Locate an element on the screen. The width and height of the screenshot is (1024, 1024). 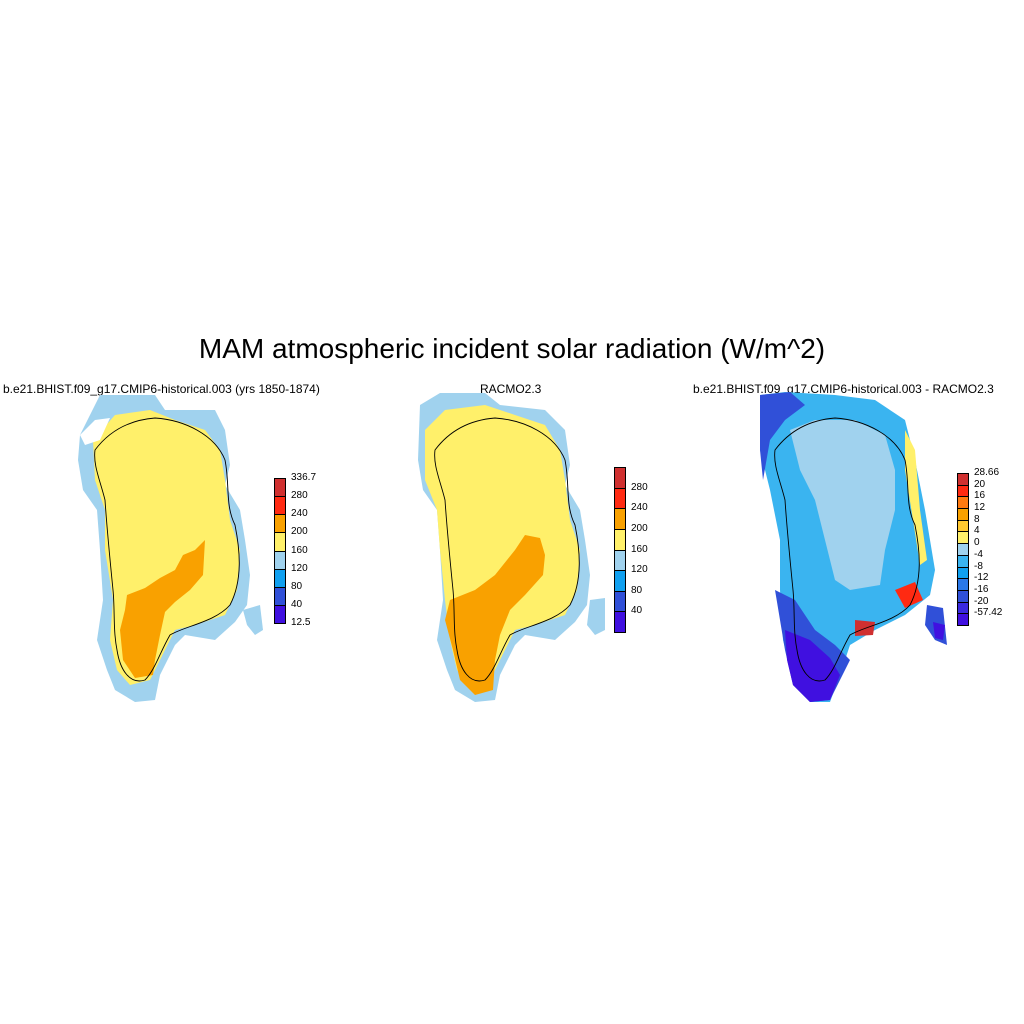
model-map is located at coordinates (170, 548).